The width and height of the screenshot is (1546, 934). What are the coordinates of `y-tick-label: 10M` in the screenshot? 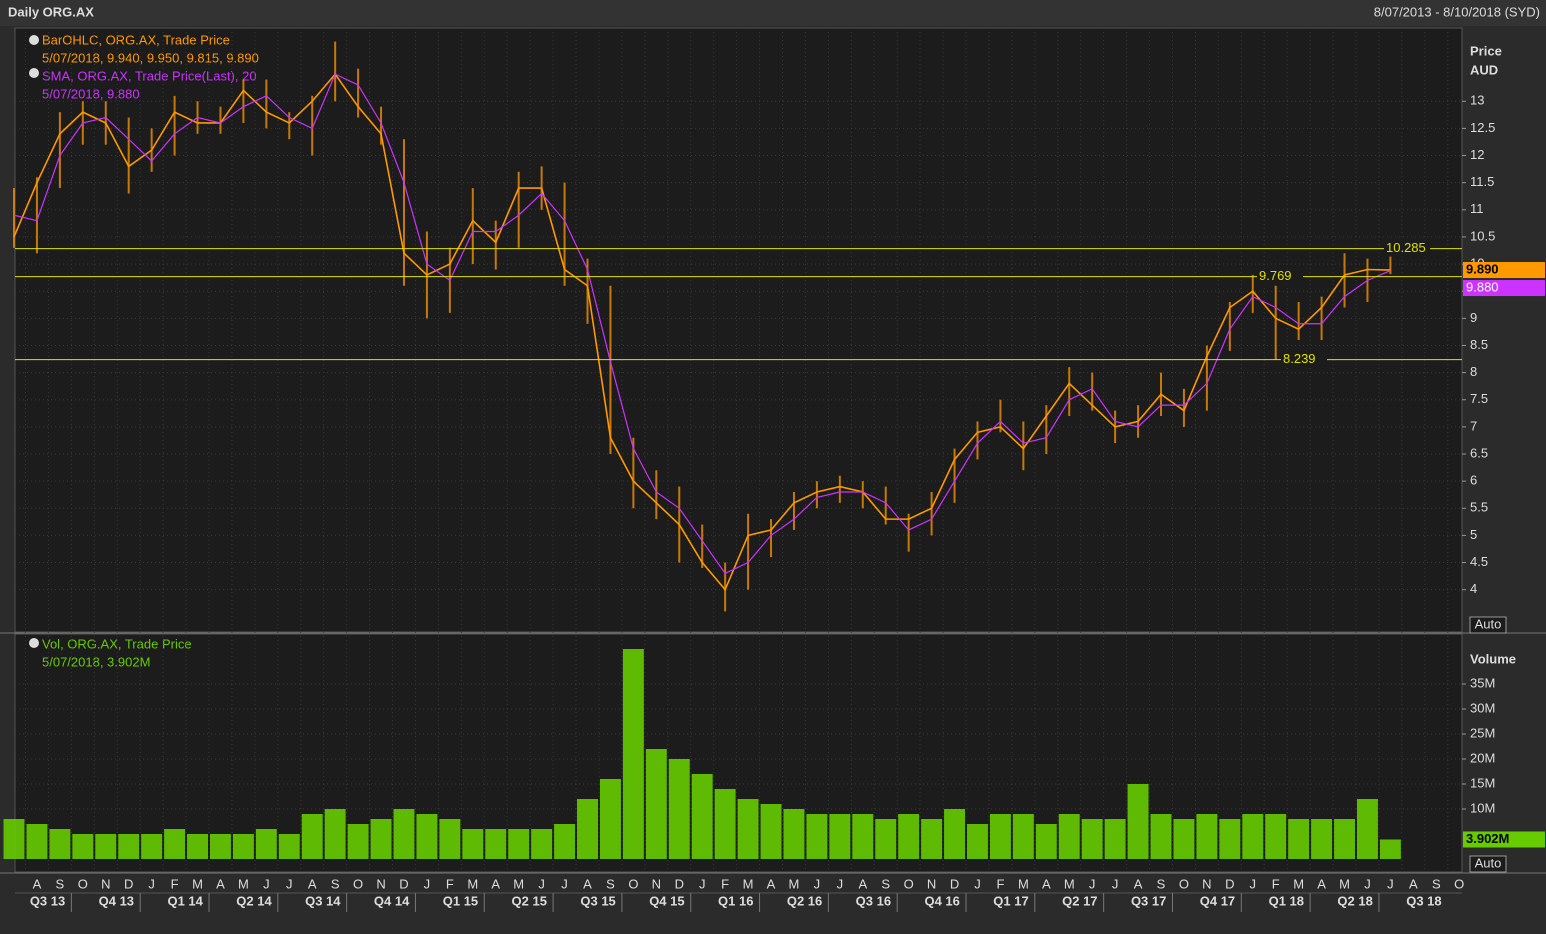 It's located at (1482, 807).